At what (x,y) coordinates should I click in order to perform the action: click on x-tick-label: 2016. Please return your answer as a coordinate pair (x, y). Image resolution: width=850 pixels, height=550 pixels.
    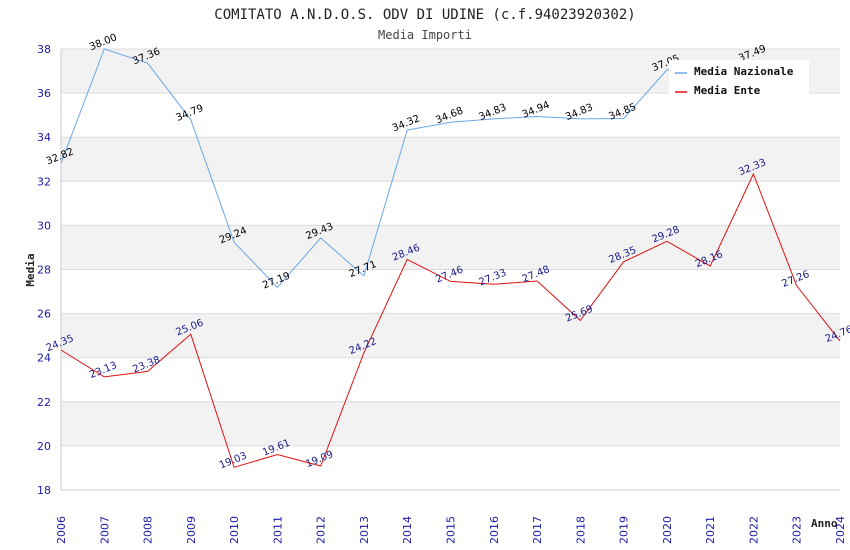
    Looking at the image, I should click on (494, 530).